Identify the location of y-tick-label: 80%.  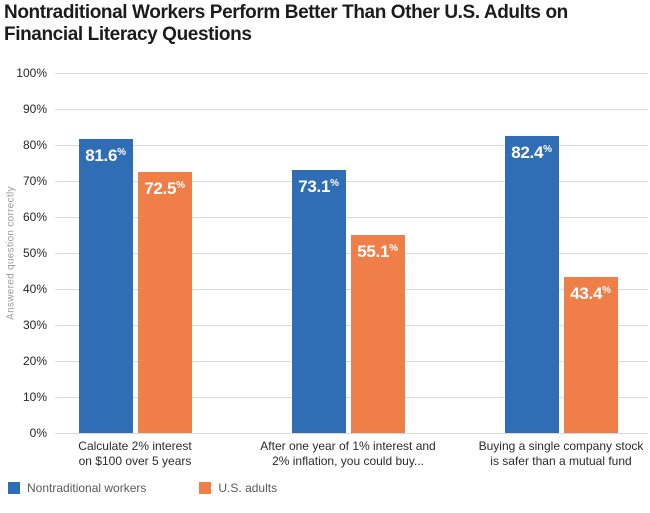
(34, 145).